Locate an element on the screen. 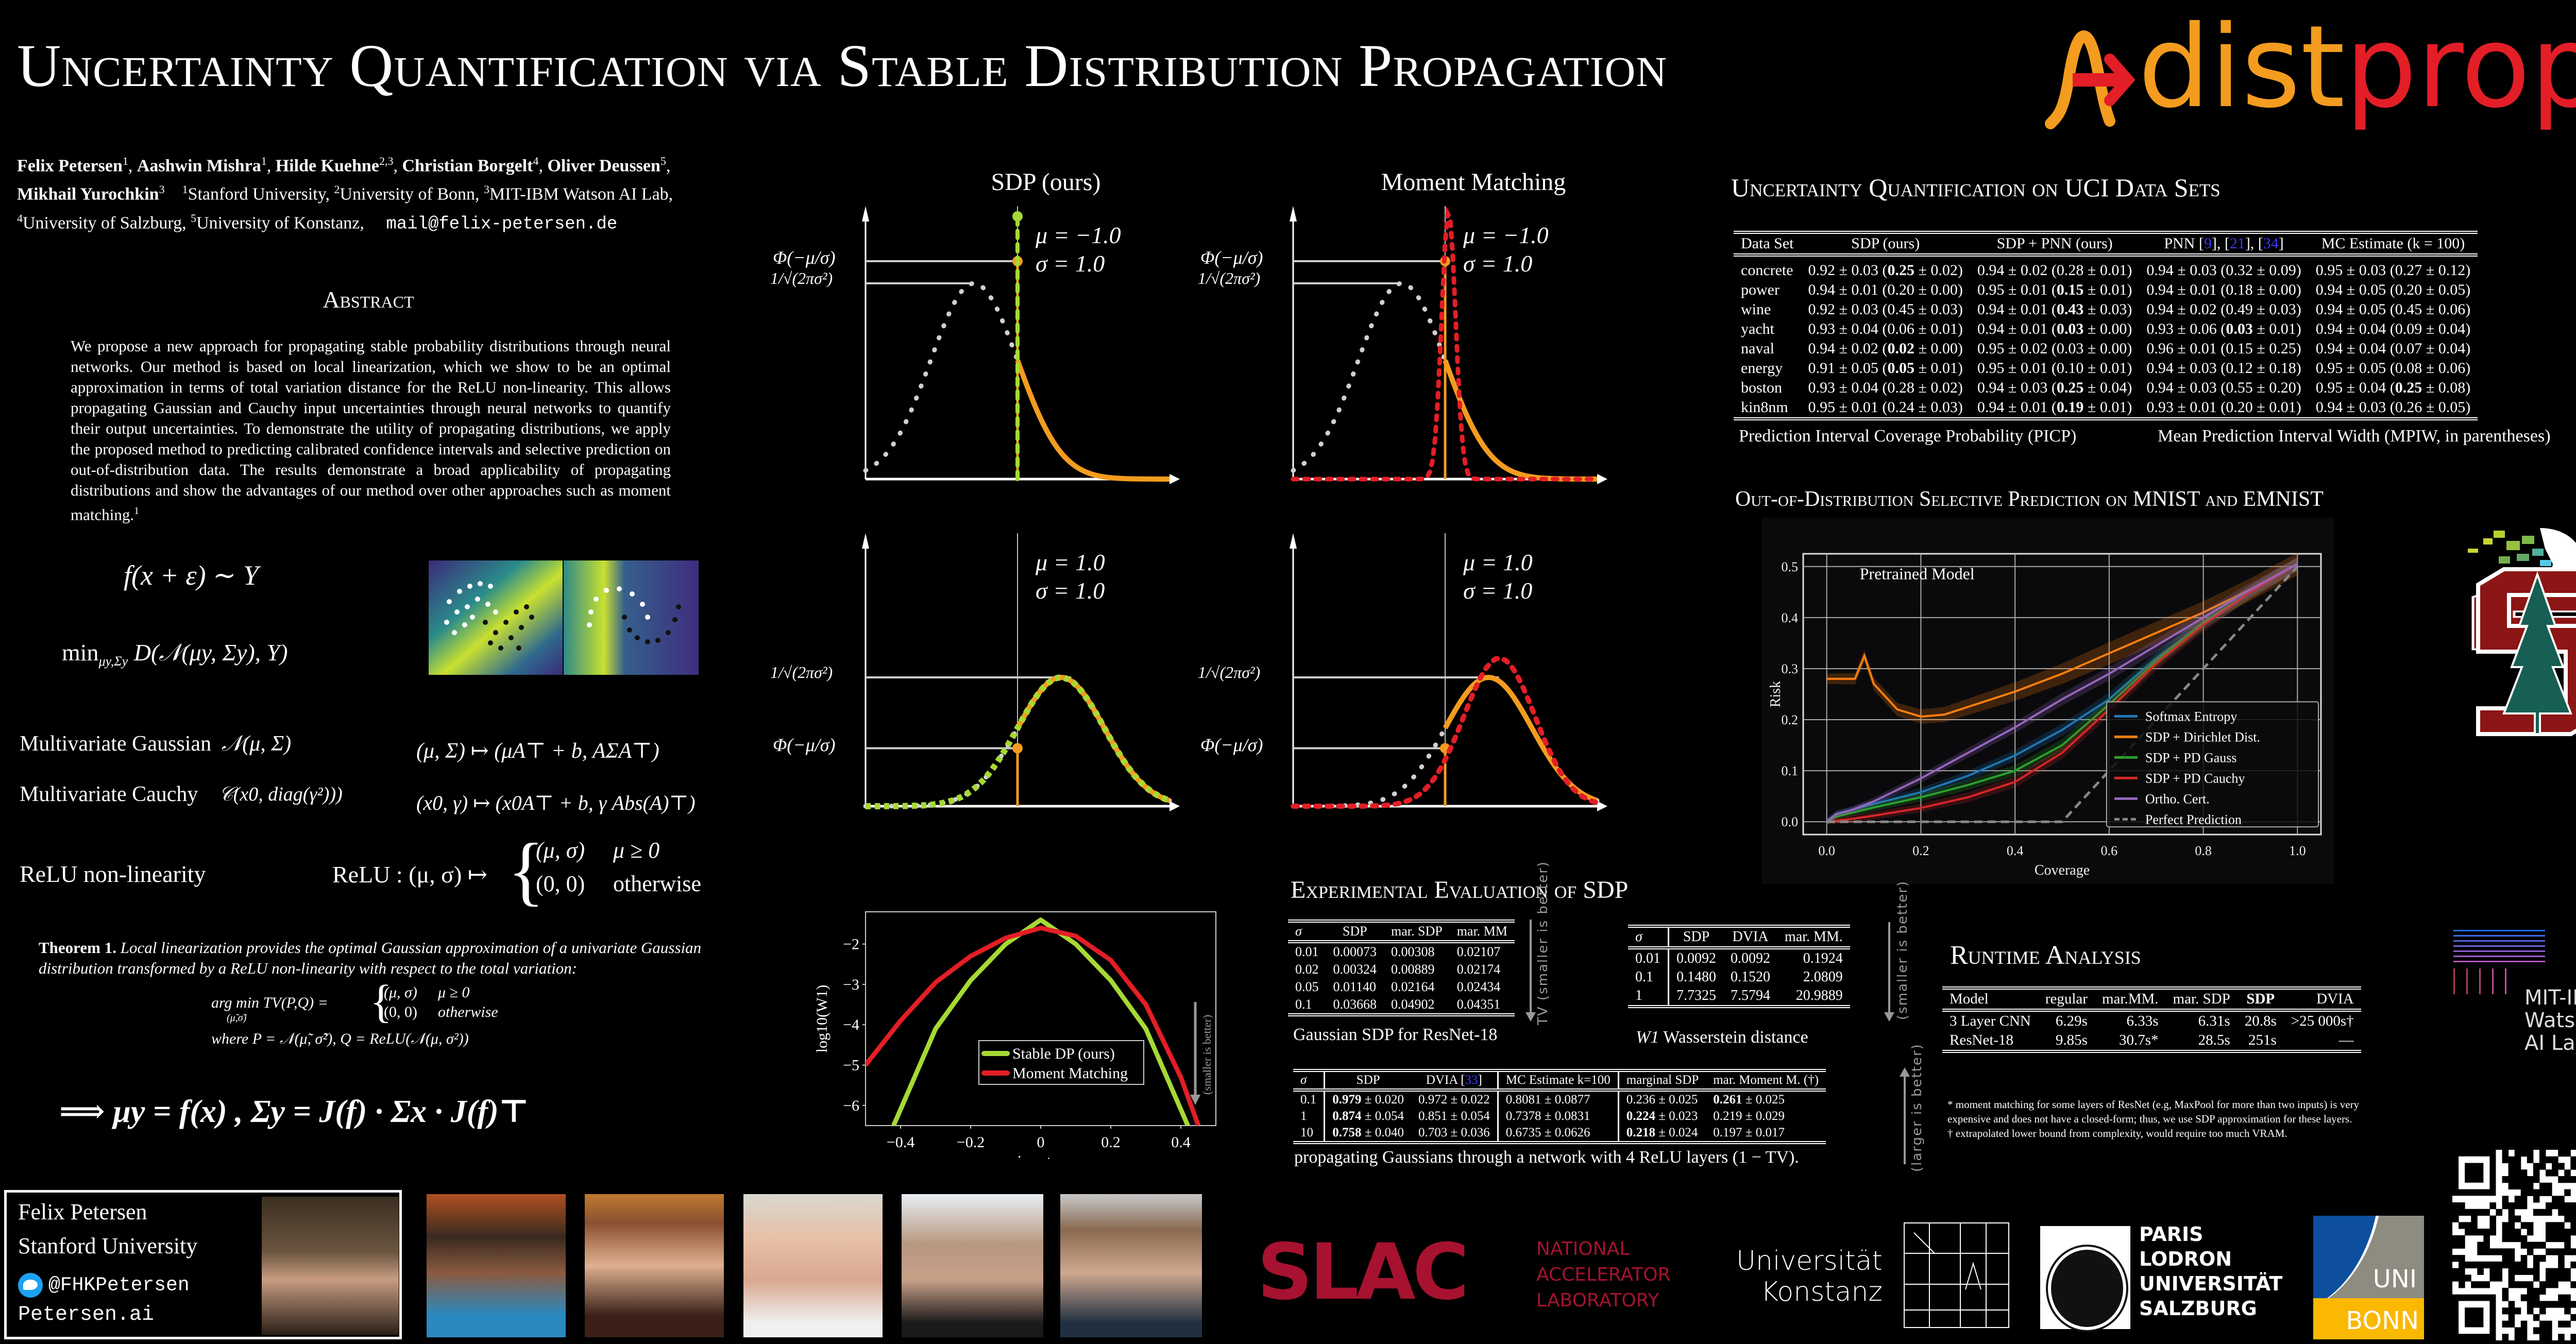  col-header: marginal SDP is located at coordinates (1661, 1080).